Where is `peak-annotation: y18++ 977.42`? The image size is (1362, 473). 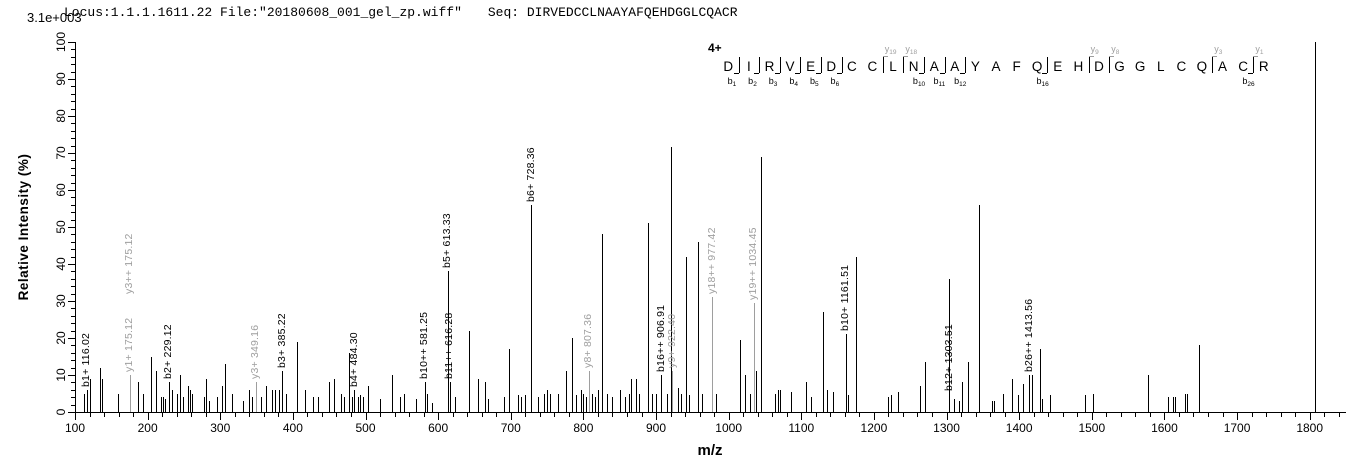 peak-annotation: y18++ 977.42 is located at coordinates (711, 261).